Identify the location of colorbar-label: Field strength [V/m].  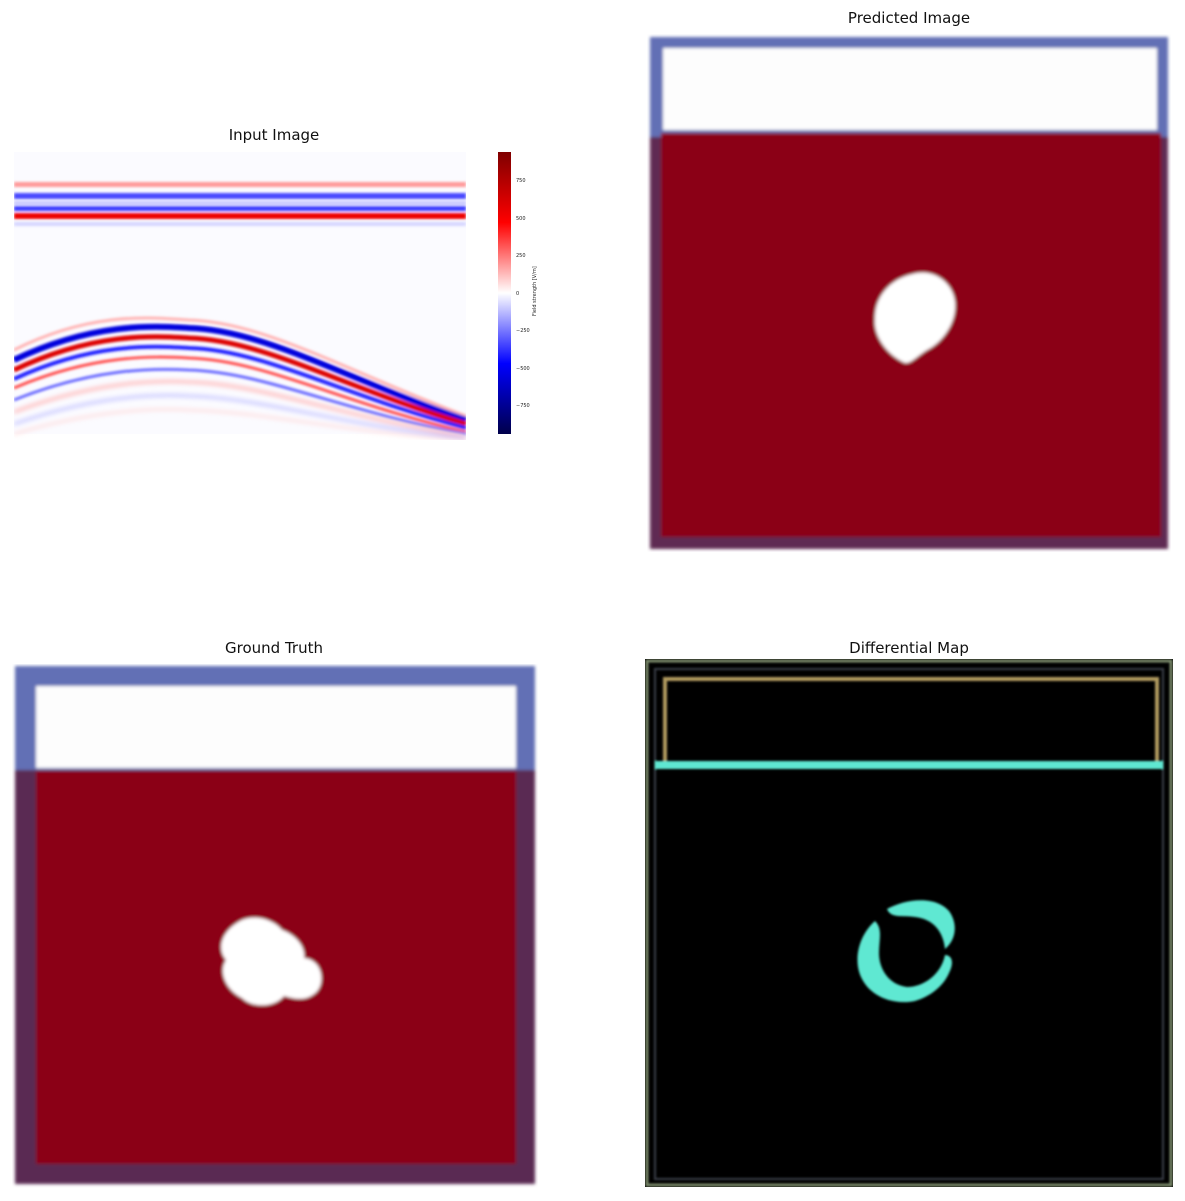
(535, 291).